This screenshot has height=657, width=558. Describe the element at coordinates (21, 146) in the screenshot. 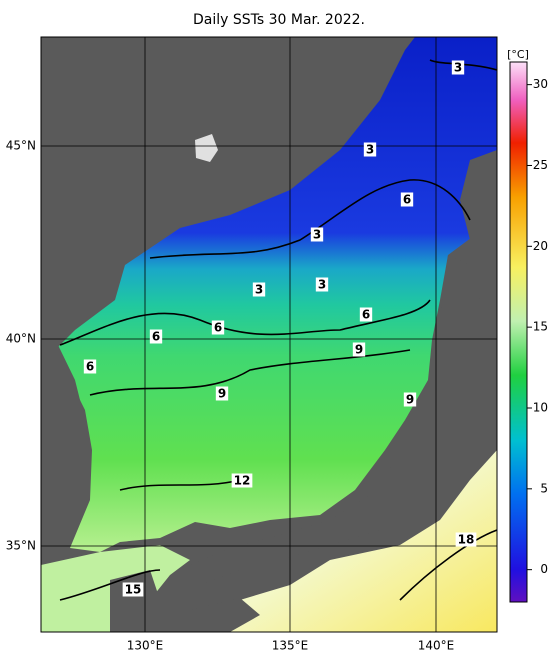

I see `lat-label: 45°N` at that location.